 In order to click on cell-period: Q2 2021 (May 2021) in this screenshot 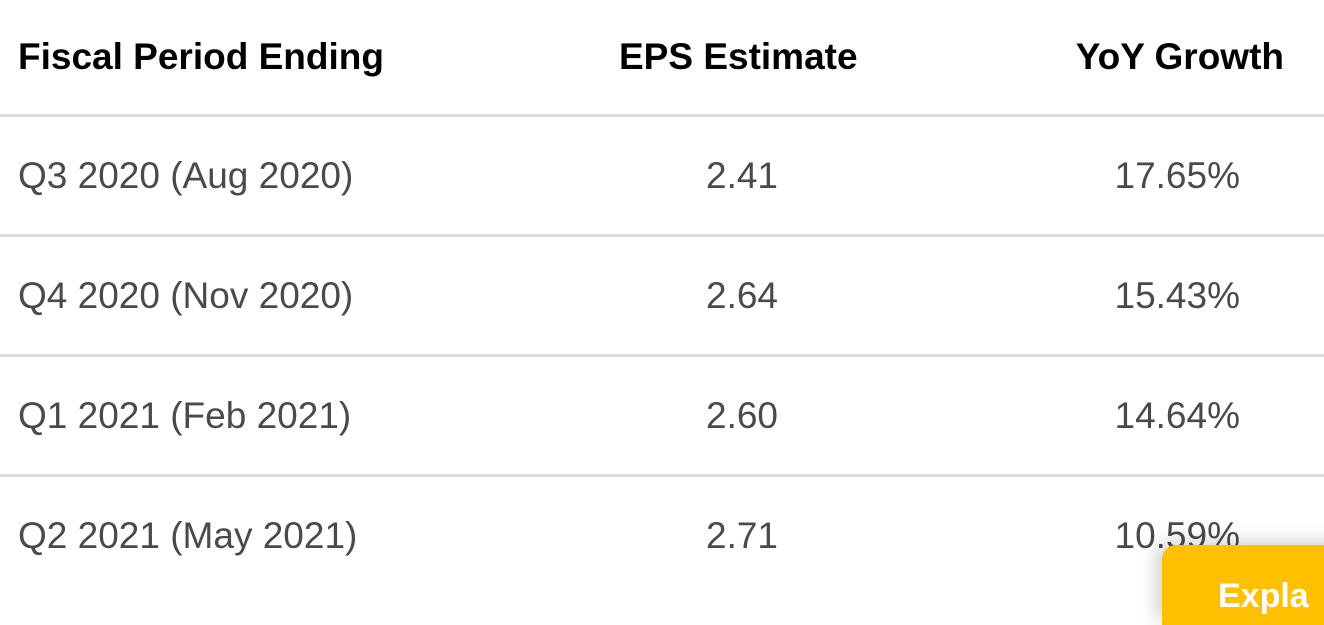, I will do `click(188, 535)`.